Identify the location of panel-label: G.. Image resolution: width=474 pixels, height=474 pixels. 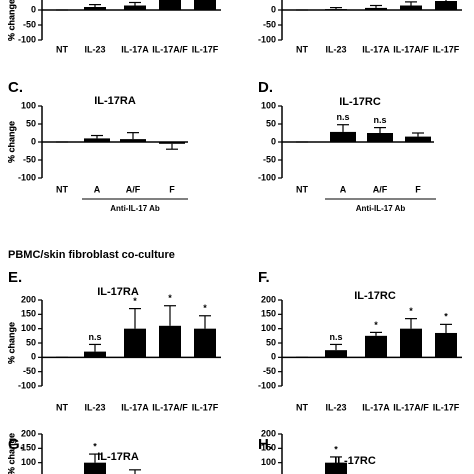
(16, 444).